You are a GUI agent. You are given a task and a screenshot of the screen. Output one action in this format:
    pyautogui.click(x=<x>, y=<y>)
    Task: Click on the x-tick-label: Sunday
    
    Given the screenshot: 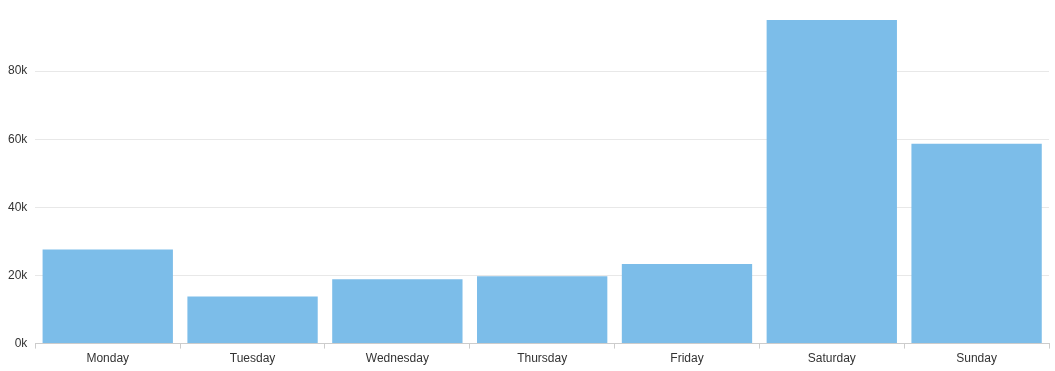 What is the action you would take?
    pyautogui.click(x=976, y=358)
    